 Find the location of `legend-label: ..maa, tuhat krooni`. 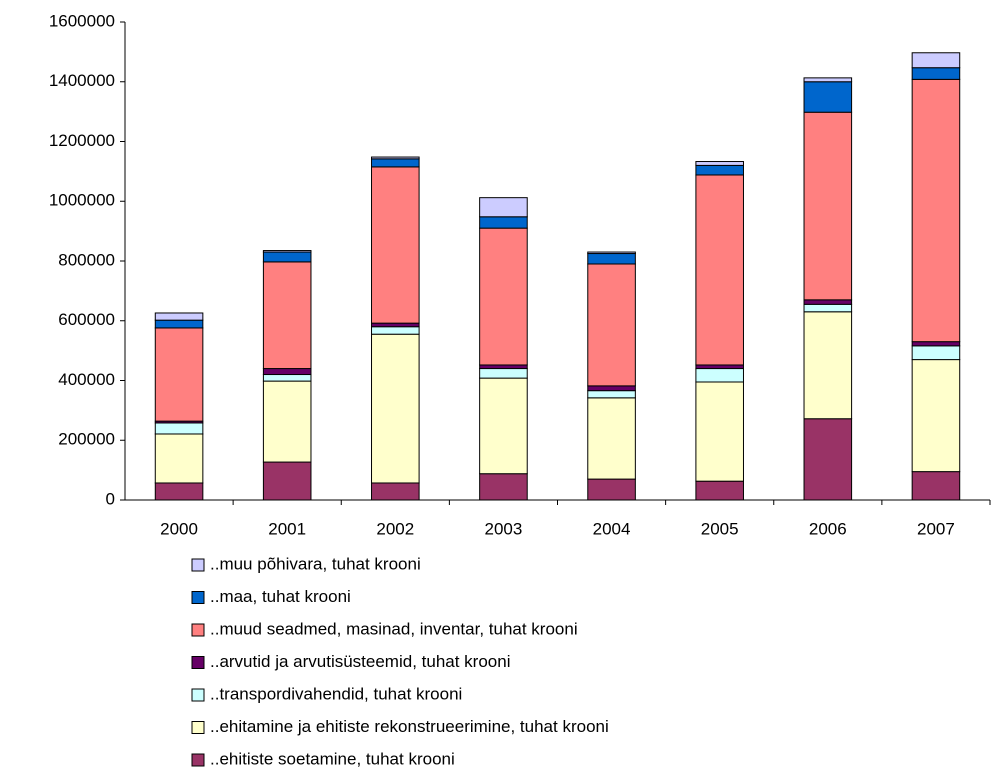

legend-label: ..maa, tuhat krooni is located at coordinates (280, 596).